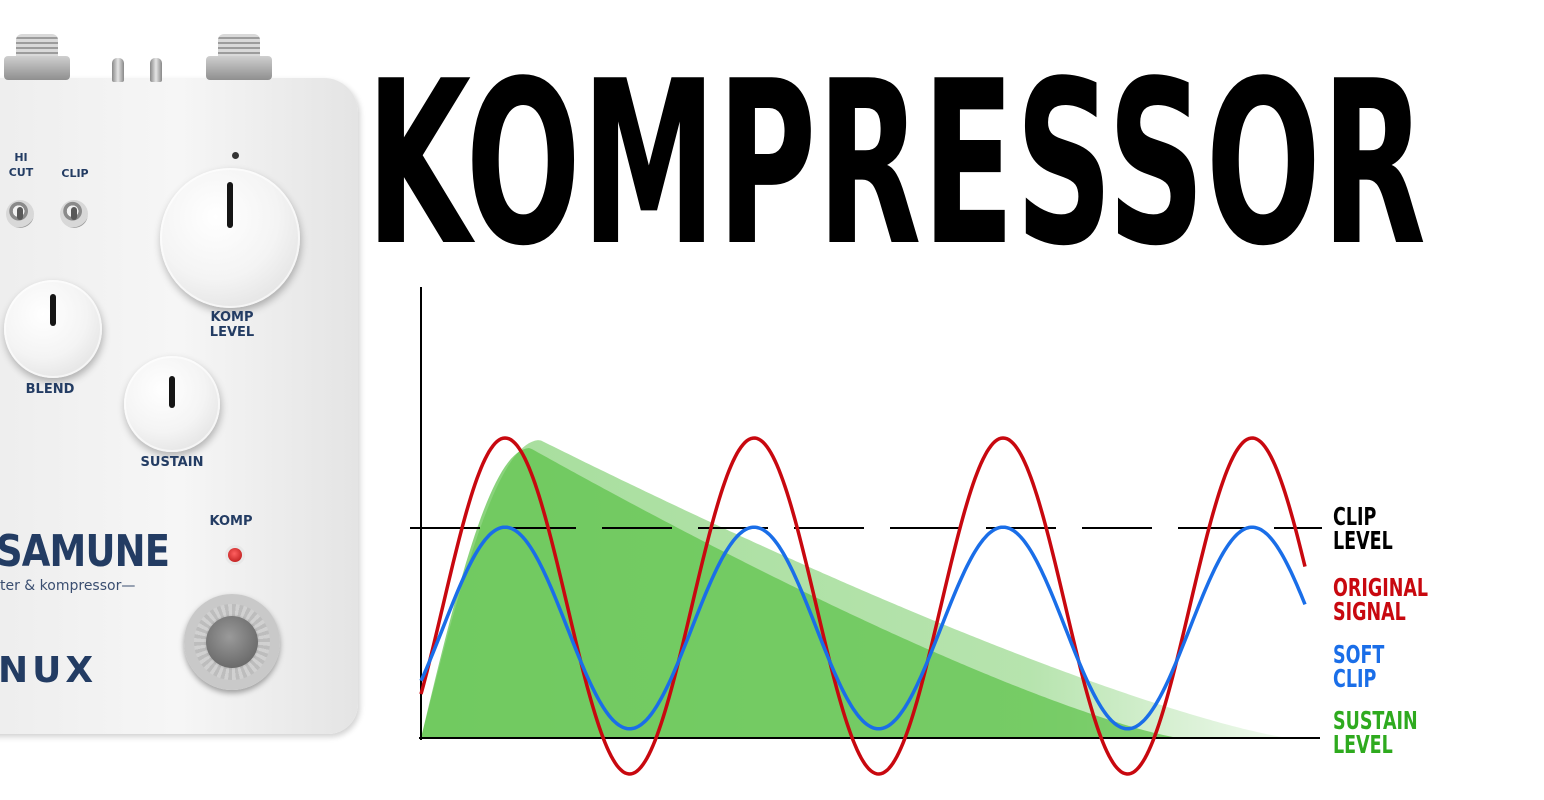  I want to click on sustain-label: SUSTAIN, so click(172, 462).